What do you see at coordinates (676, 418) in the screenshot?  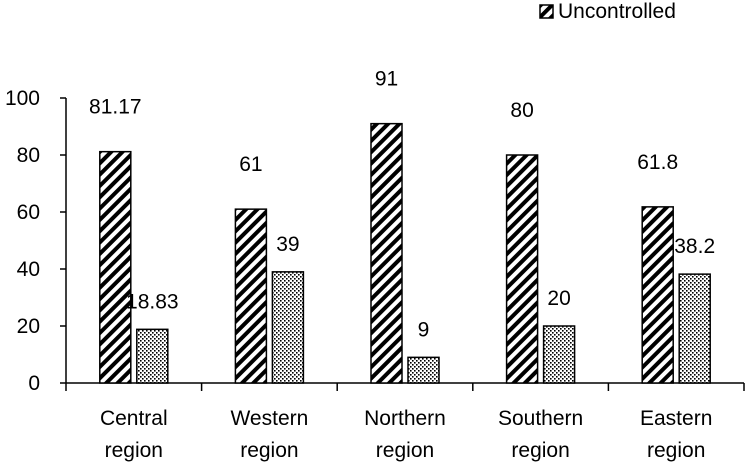 I see `category-label: Eastern` at bounding box center [676, 418].